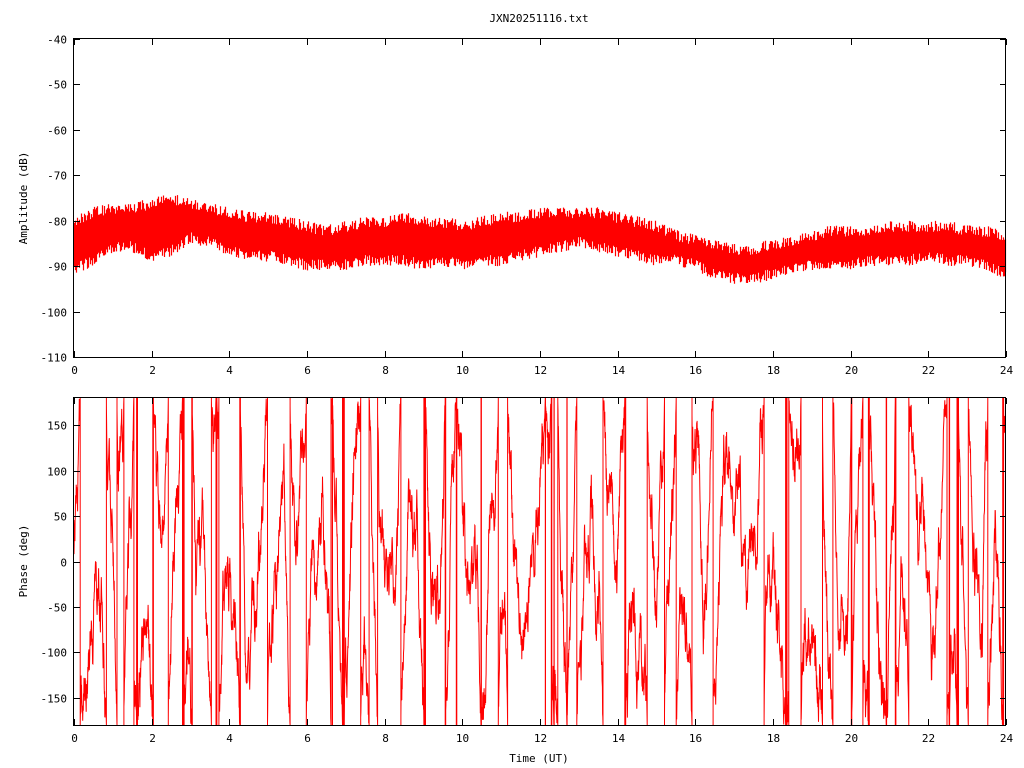  Describe the element at coordinates (538, 18) in the screenshot. I see `chart-title: JXN20251116.txt` at that location.